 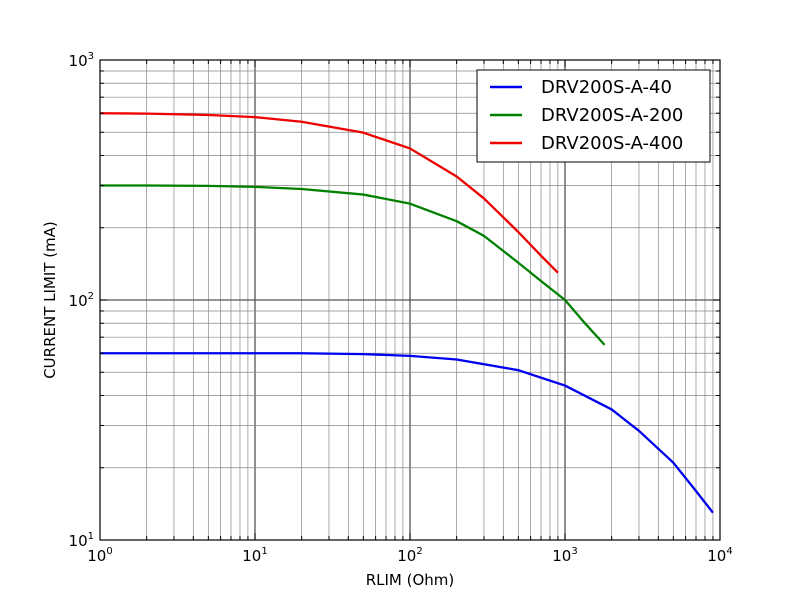 I want to click on legend: DRV200S-A-40 DRV200S-A-200 DRV200S-A-400, so click(x=593, y=116).